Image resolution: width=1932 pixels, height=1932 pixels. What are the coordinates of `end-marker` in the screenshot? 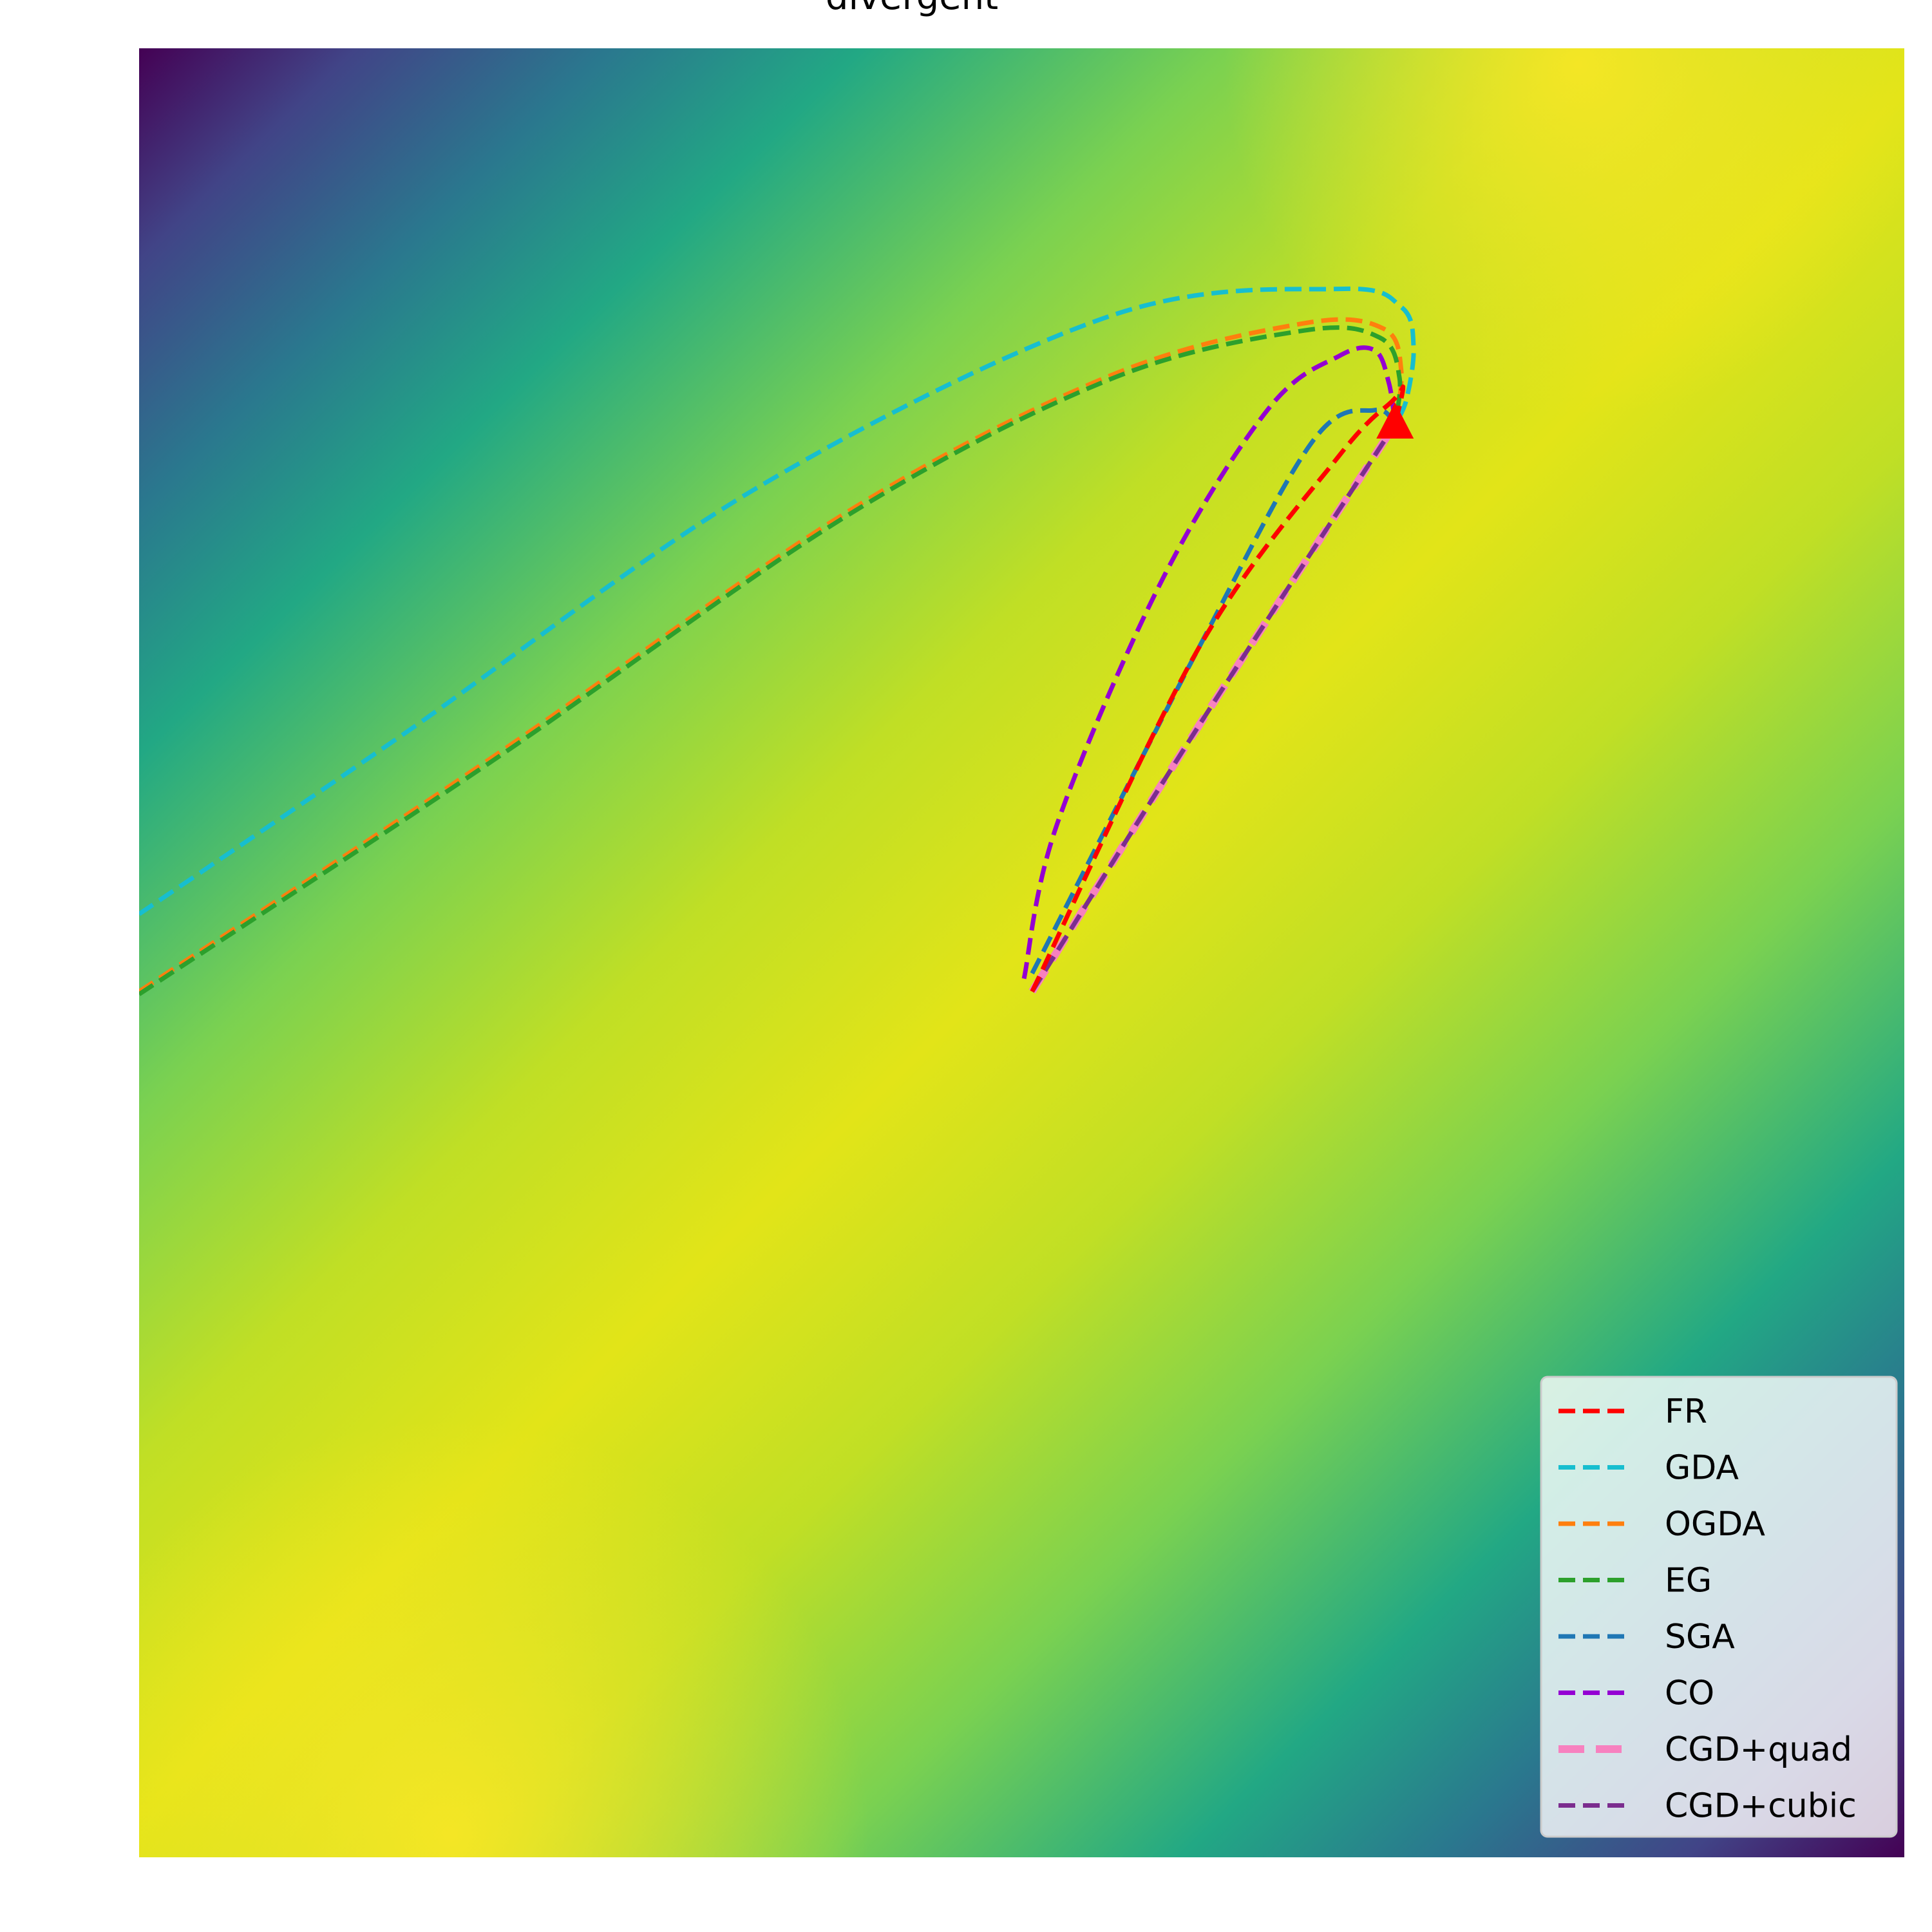 It's located at (1395, 420).